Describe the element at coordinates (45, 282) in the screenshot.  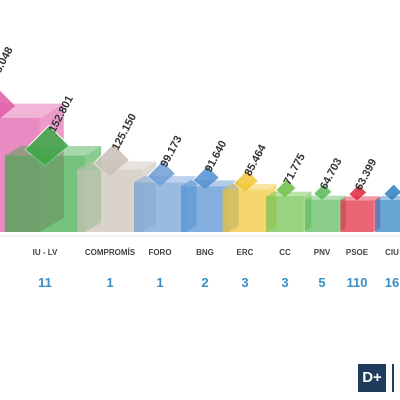
I see `seats-label: 11` at that location.